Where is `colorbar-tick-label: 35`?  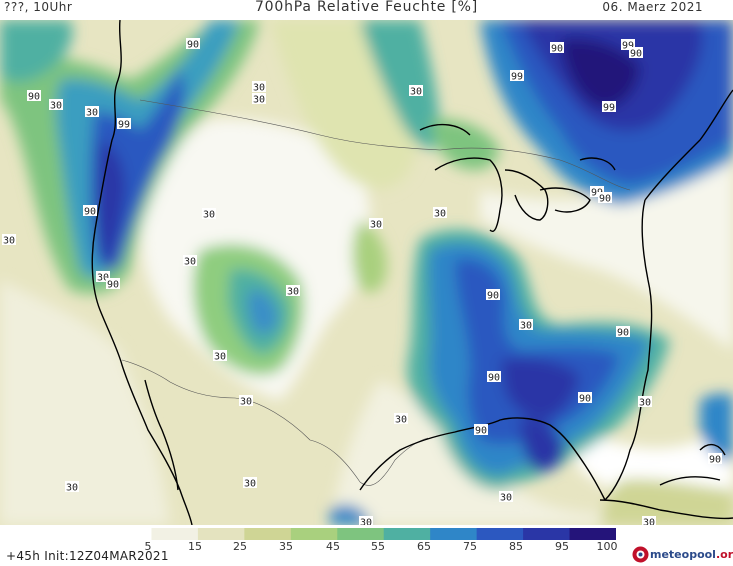
colorbar-tick-label: 35 is located at coordinates (286, 546).